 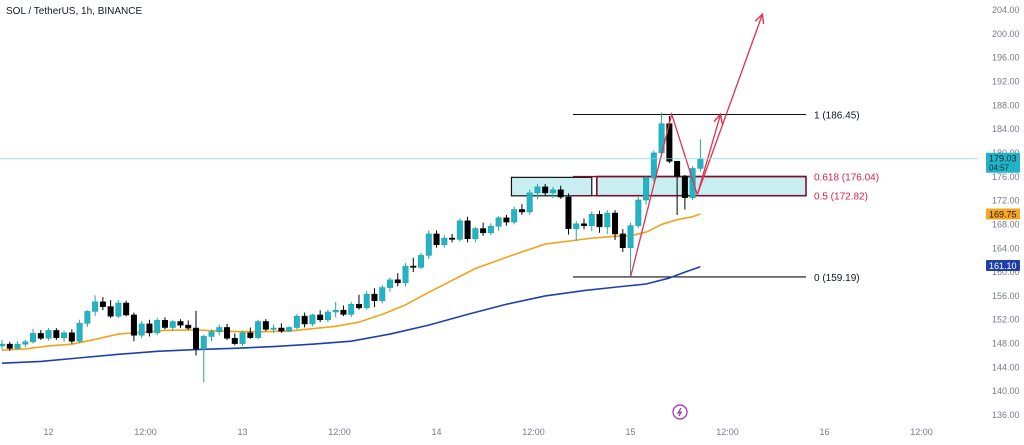 What do you see at coordinates (679, 412) in the screenshot?
I see `lightning-icon` at bounding box center [679, 412].